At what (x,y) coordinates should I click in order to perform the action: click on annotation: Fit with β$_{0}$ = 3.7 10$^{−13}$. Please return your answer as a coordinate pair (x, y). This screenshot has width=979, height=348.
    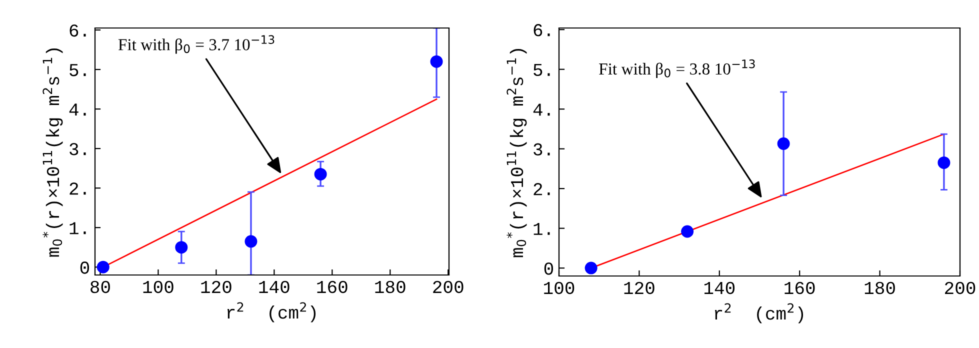
    Looking at the image, I should click on (196, 44).